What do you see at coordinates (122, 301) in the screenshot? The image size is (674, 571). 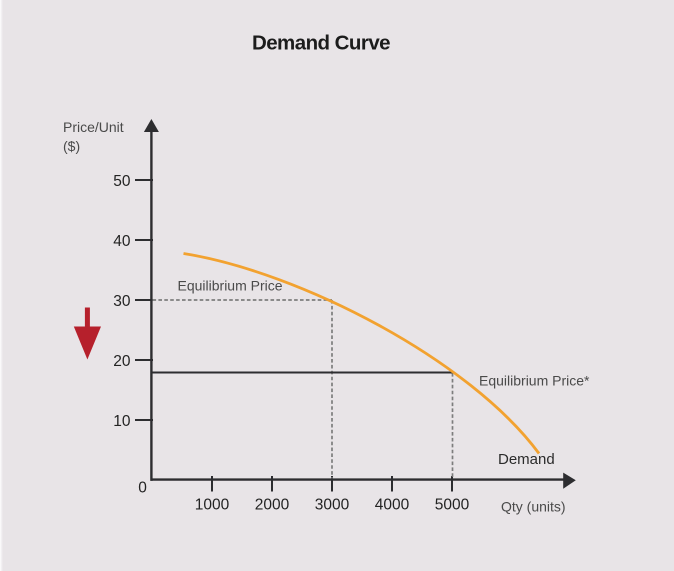 I see `svg-text: 30` at bounding box center [122, 301].